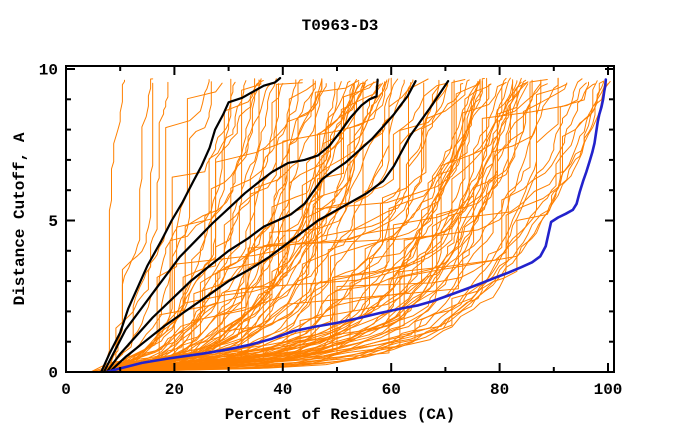 This screenshot has height=440, width=680. What do you see at coordinates (608, 390) in the screenshot?
I see `svg-text: 100` at bounding box center [608, 390].